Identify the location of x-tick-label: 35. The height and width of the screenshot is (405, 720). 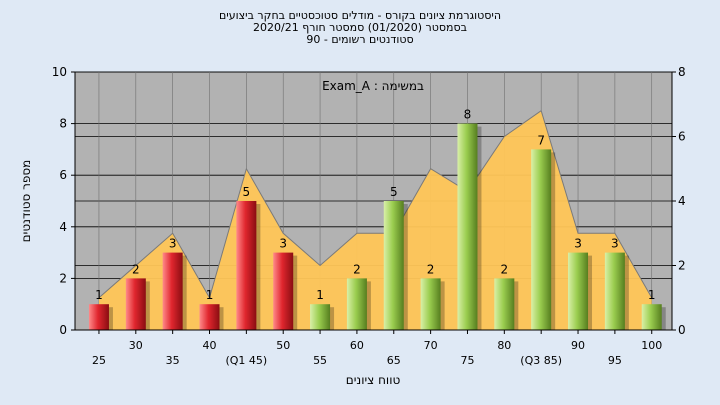
(173, 360).